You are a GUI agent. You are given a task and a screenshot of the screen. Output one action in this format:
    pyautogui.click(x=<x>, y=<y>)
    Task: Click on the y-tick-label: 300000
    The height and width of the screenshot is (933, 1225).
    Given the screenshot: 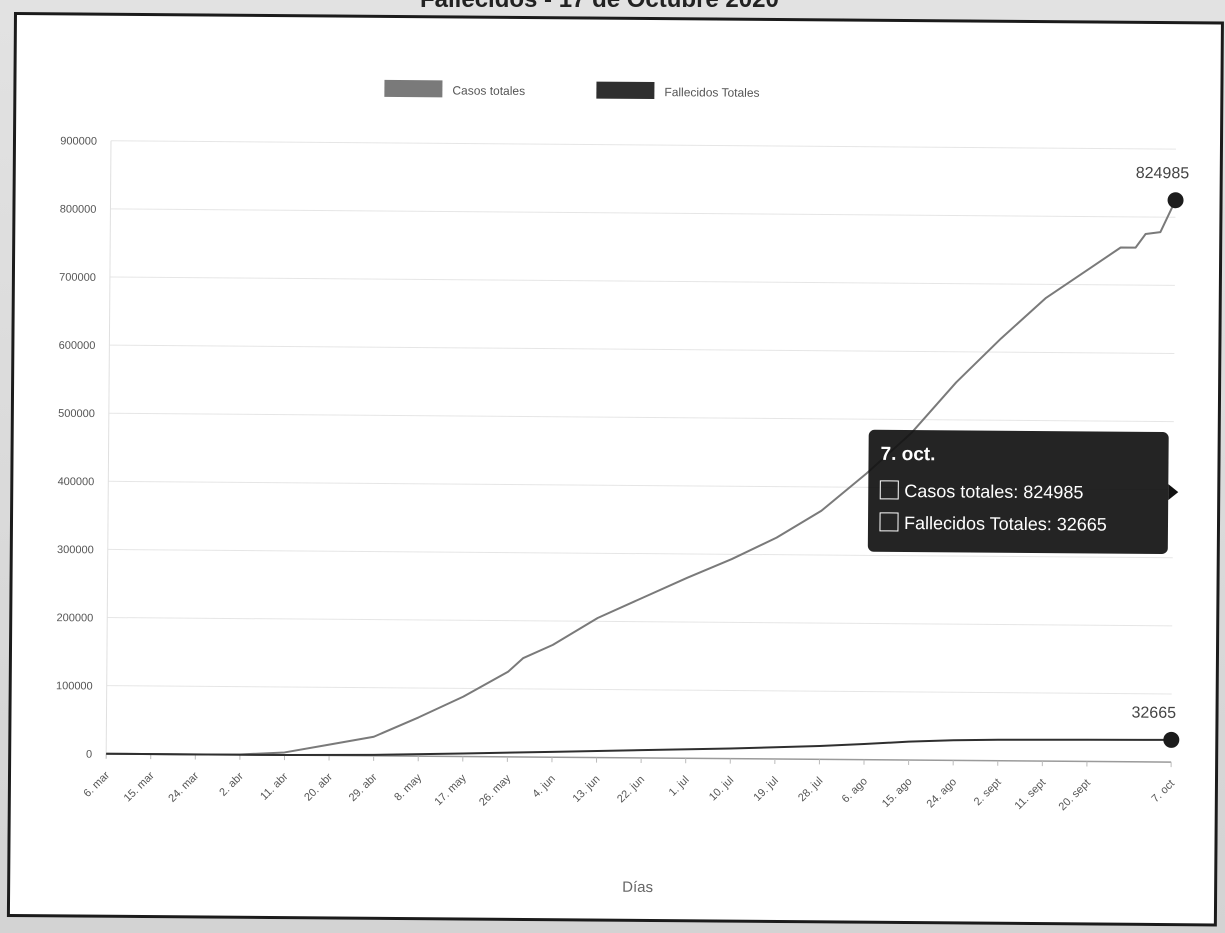 What is the action you would take?
    pyautogui.click(x=75, y=550)
    